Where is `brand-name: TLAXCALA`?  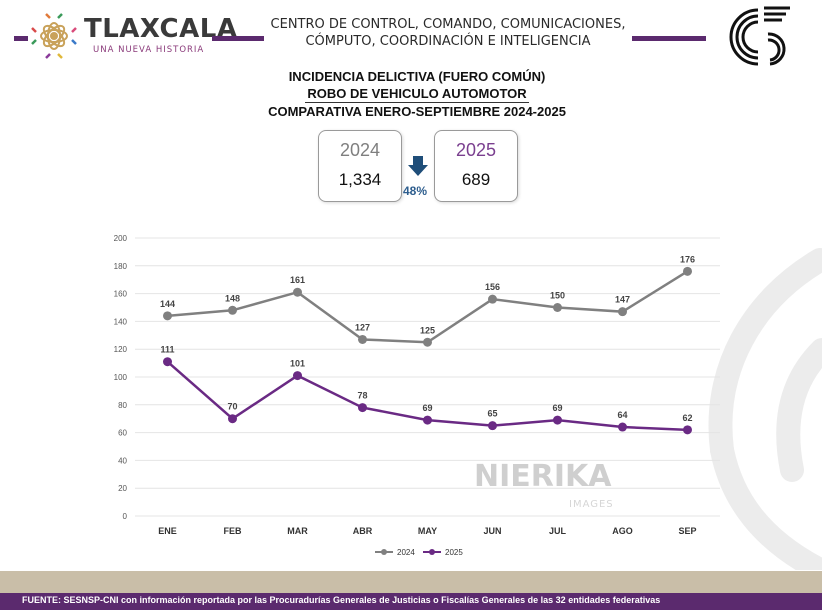 brand-name: TLAXCALA is located at coordinates (161, 29).